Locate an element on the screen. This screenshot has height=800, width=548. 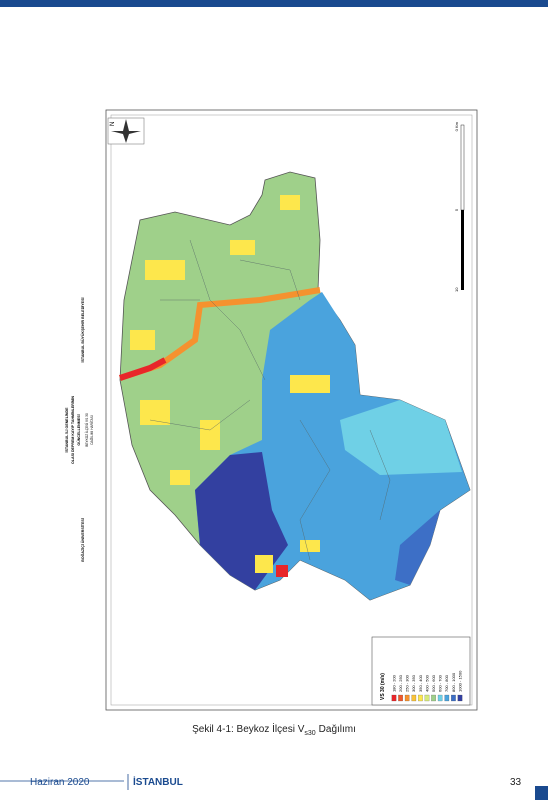
legend-label: 1000 - 1500 is located at coordinates (459, 681).